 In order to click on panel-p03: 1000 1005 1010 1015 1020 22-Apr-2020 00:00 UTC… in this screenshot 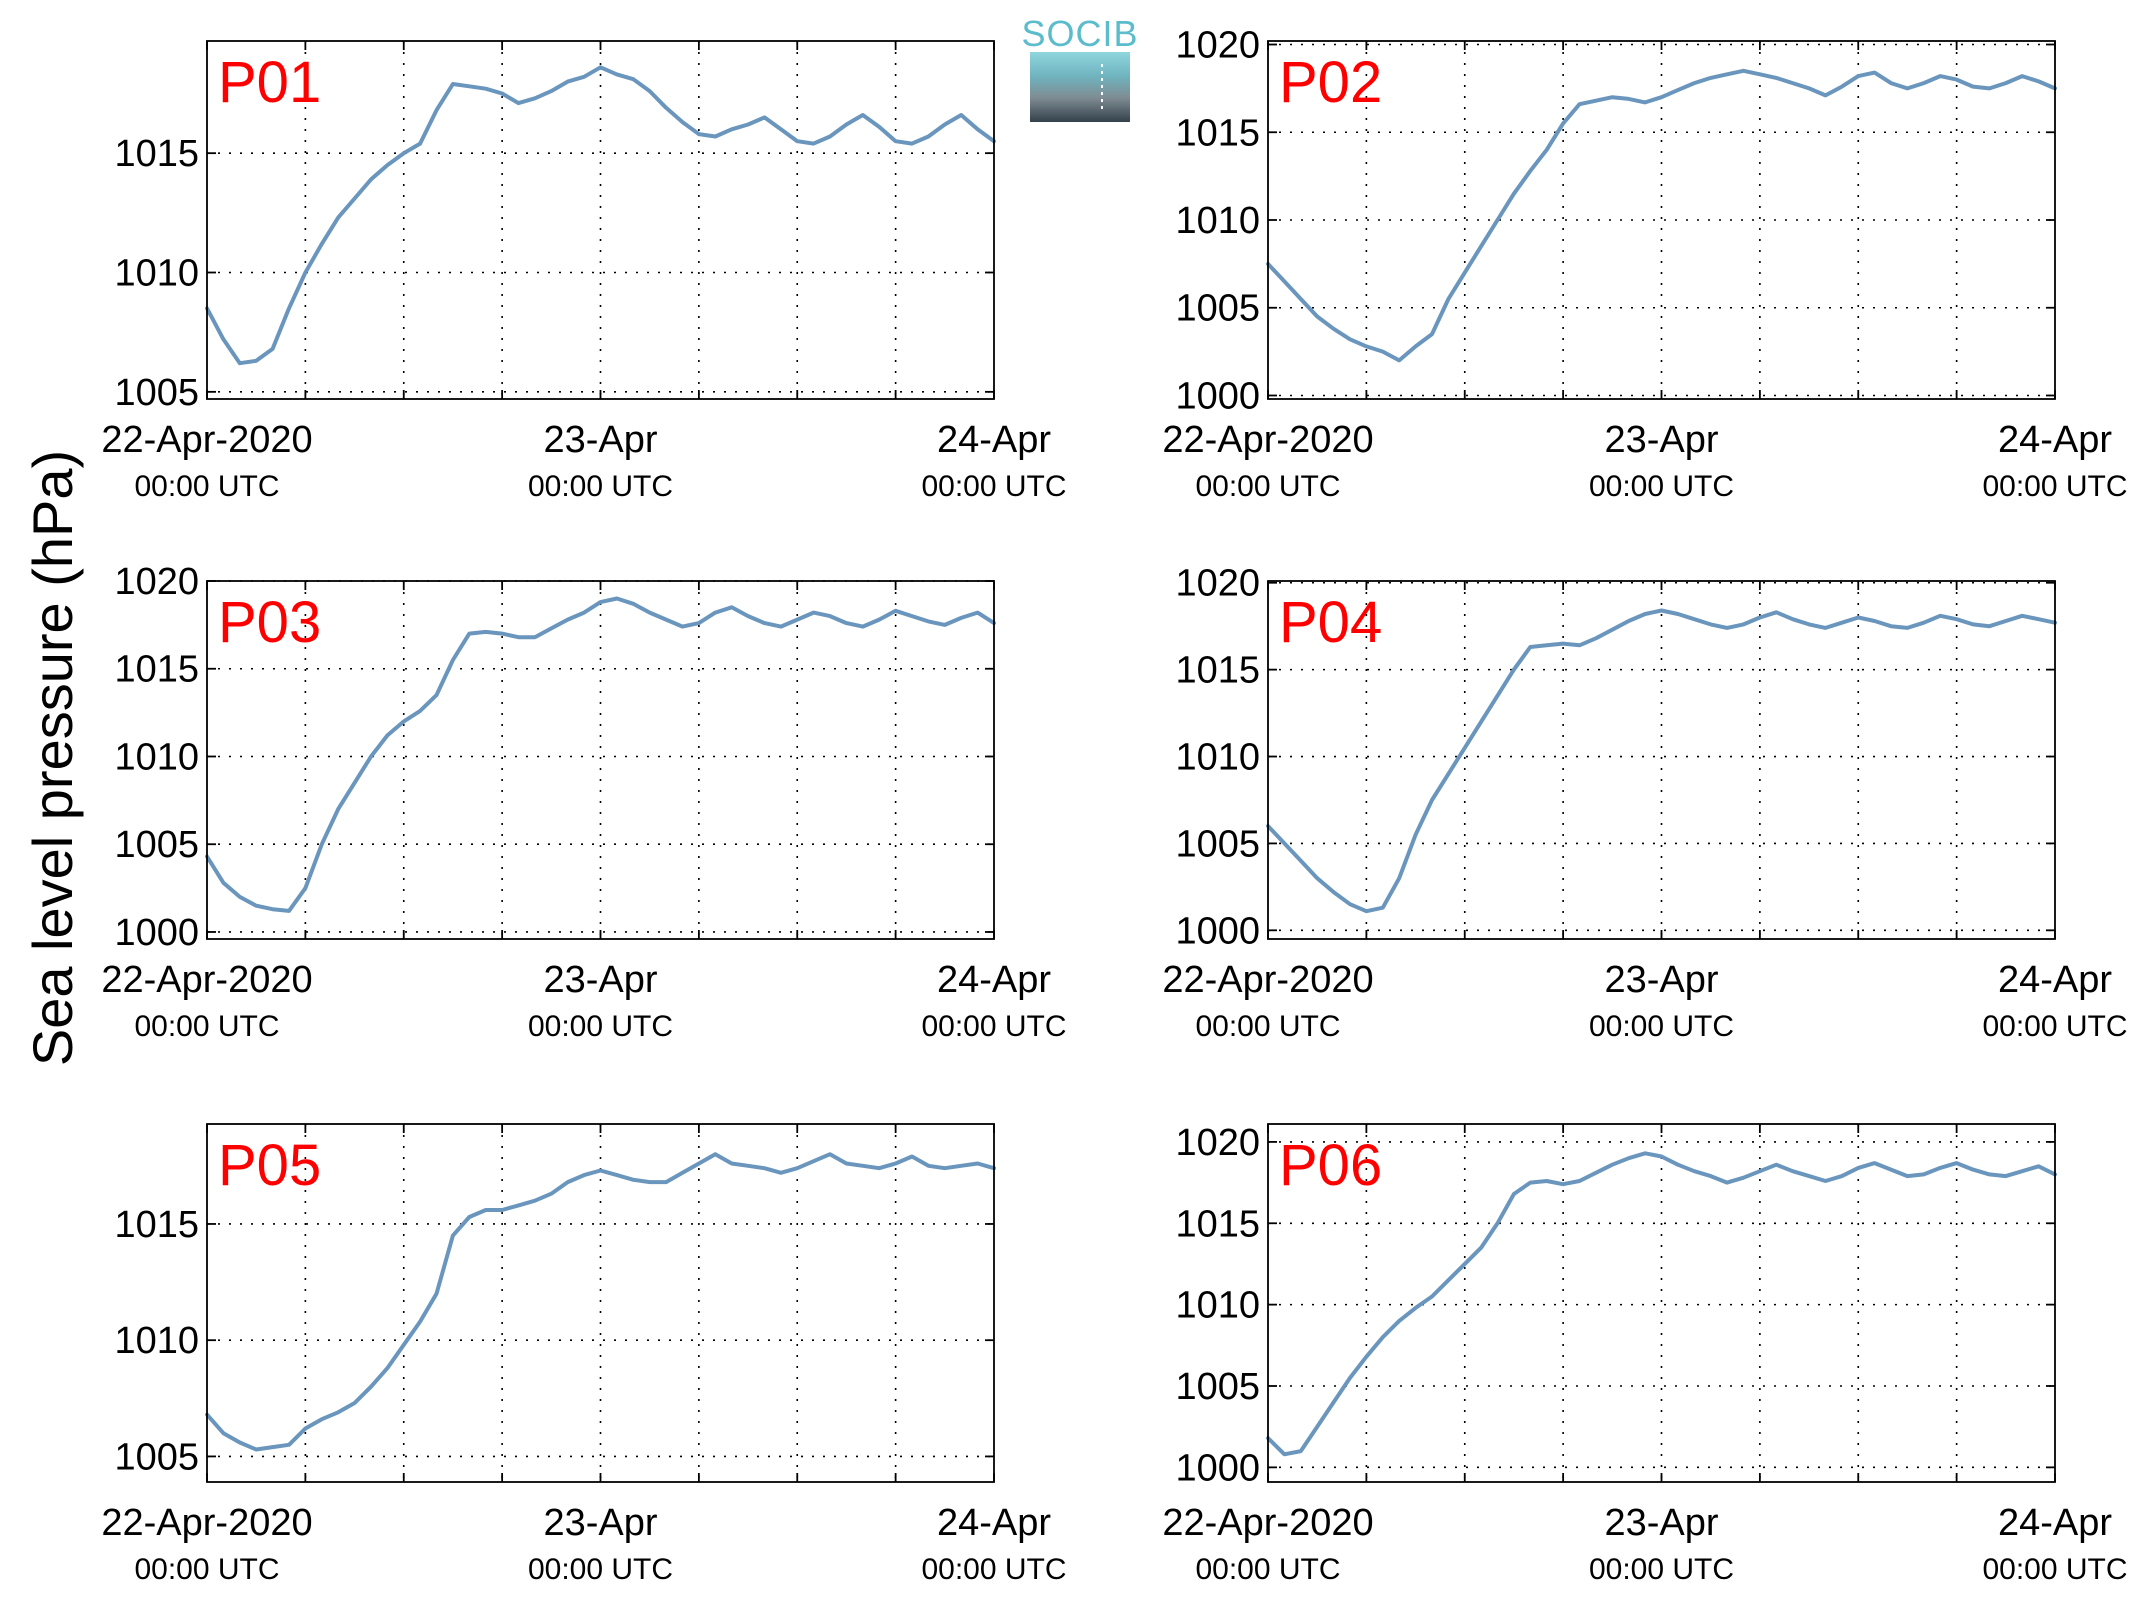, I will do `click(583, 802)`.